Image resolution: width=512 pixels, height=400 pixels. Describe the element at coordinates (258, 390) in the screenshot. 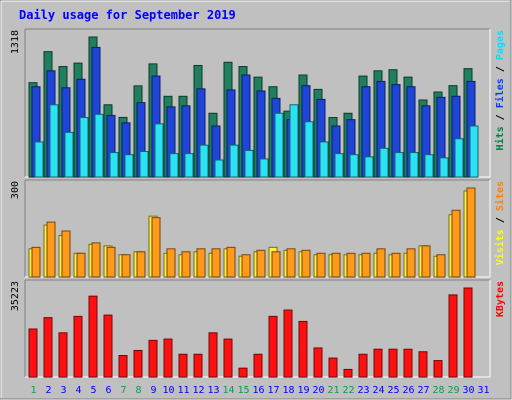

I see `x-tick-label-day-16: 16` at that location.